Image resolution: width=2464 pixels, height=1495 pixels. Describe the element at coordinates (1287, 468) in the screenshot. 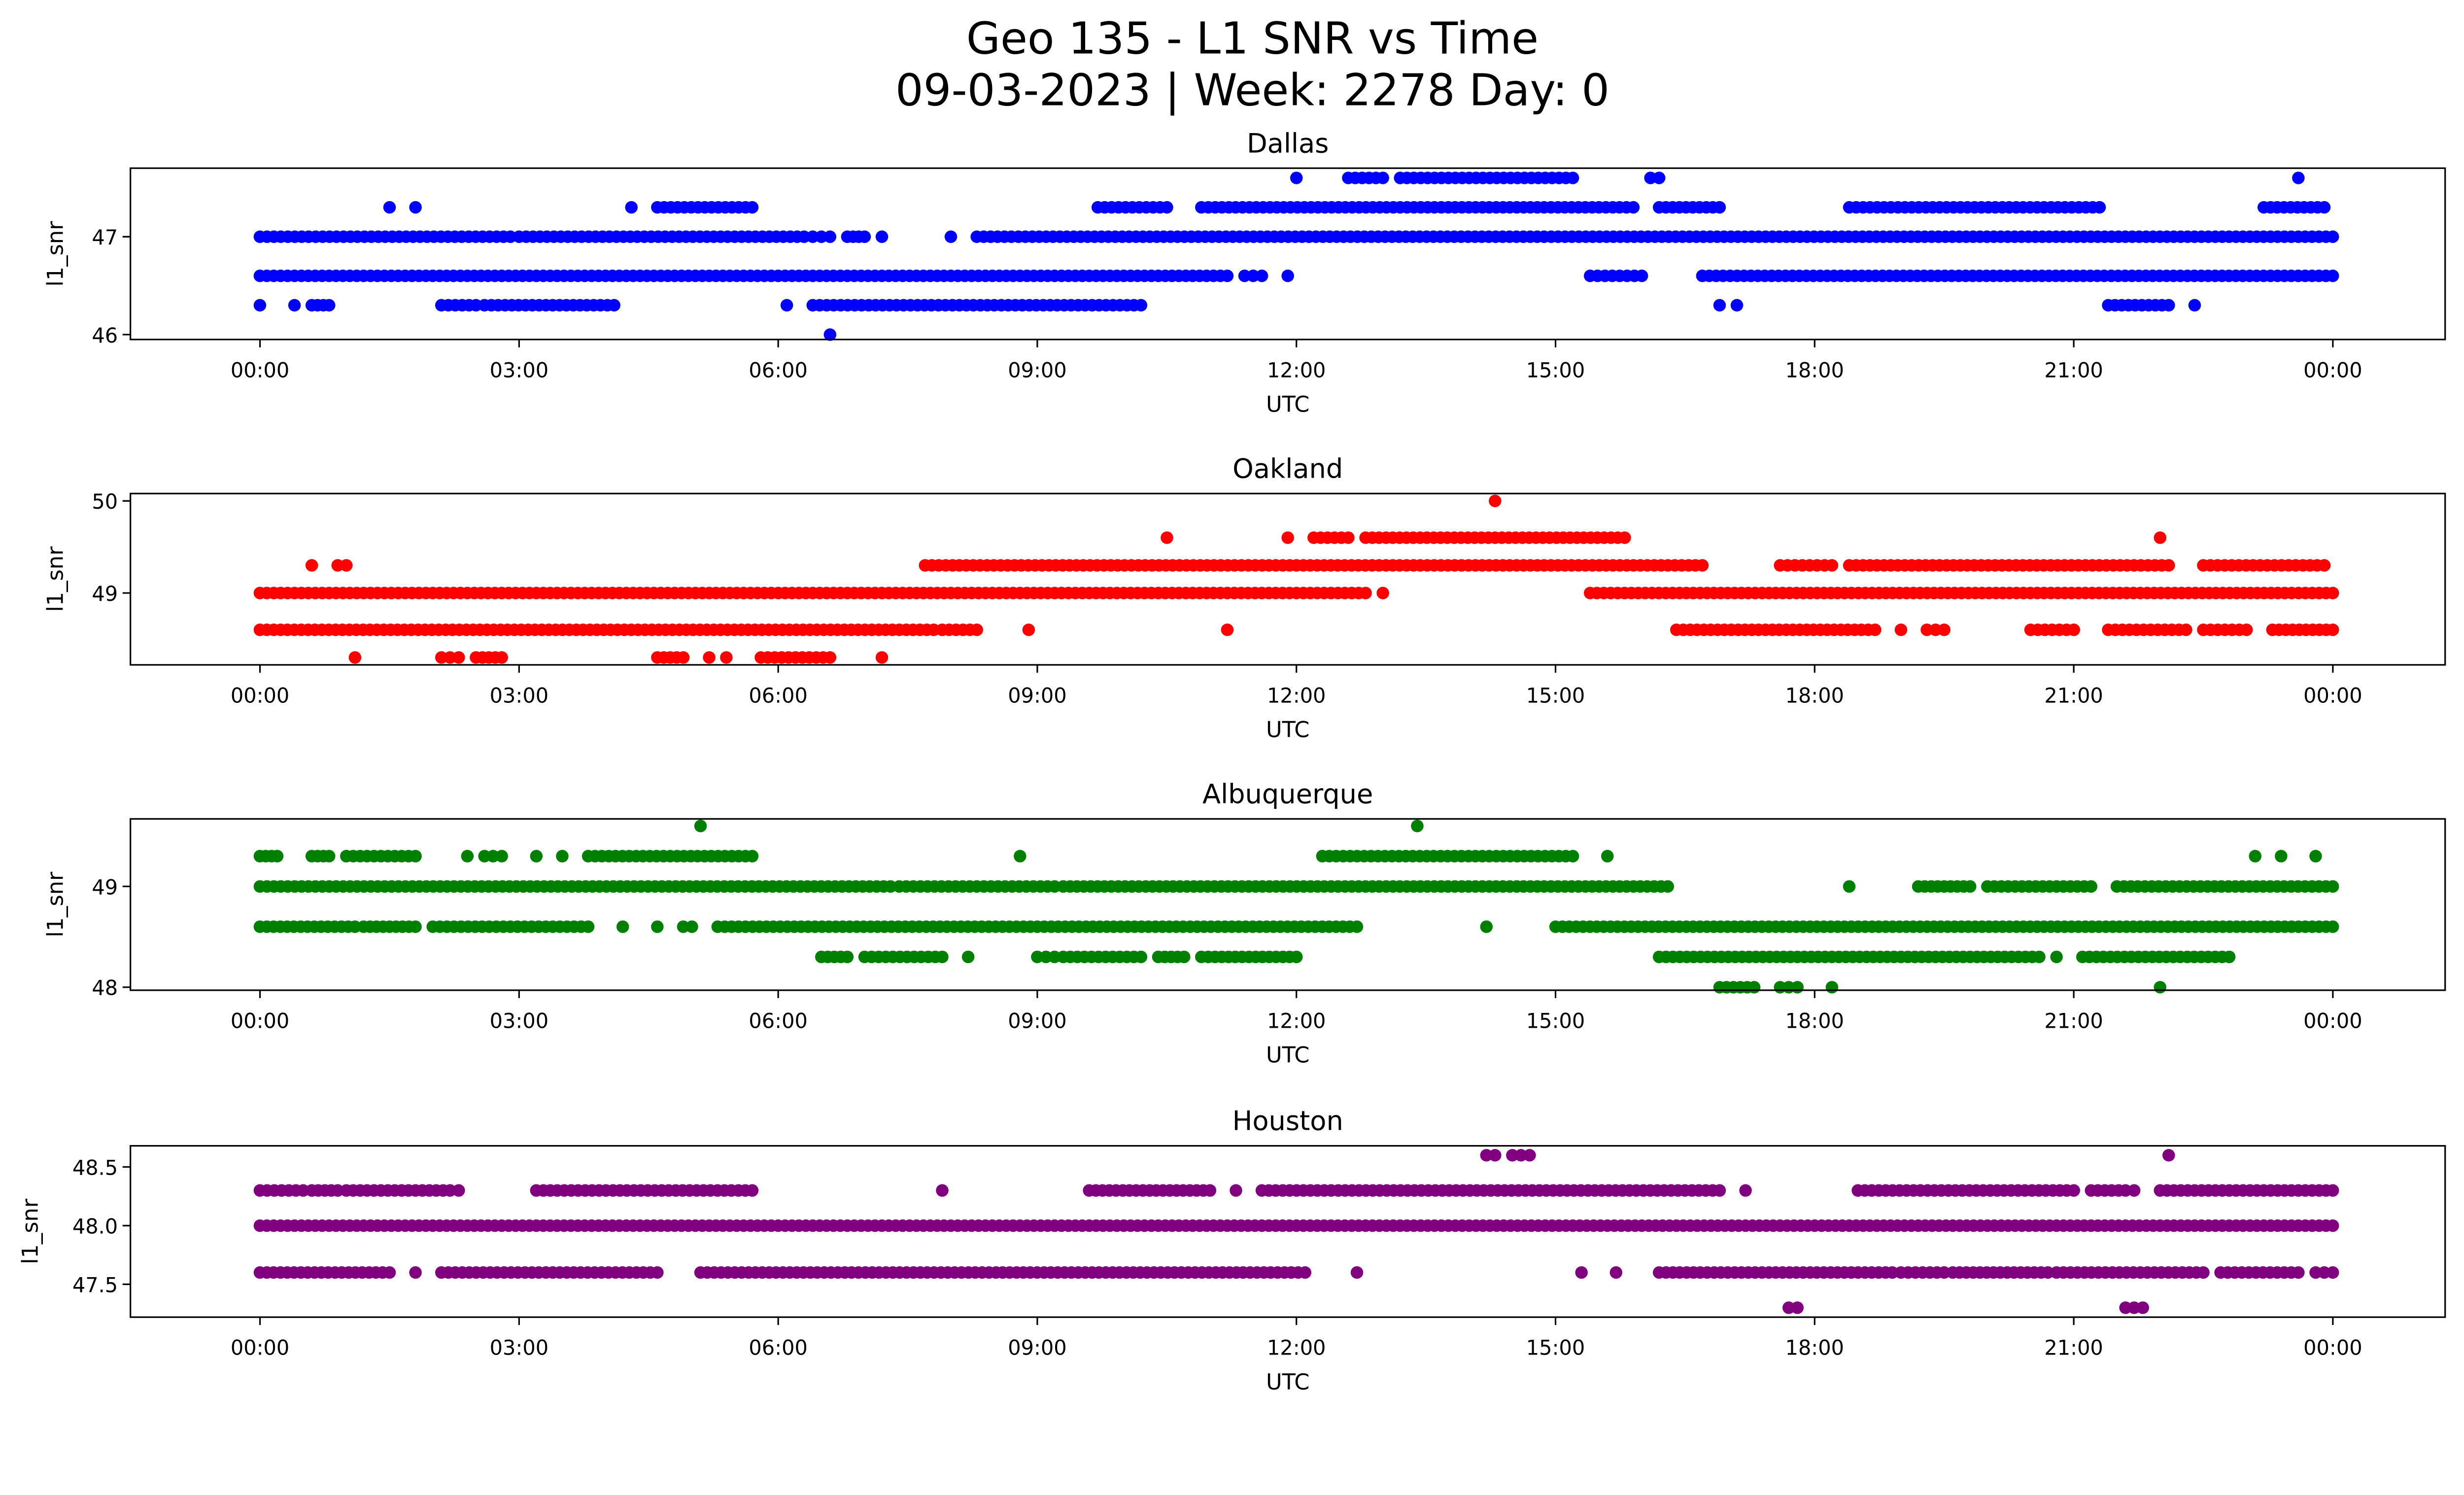

I see `panel-title: Oakland` at that location.